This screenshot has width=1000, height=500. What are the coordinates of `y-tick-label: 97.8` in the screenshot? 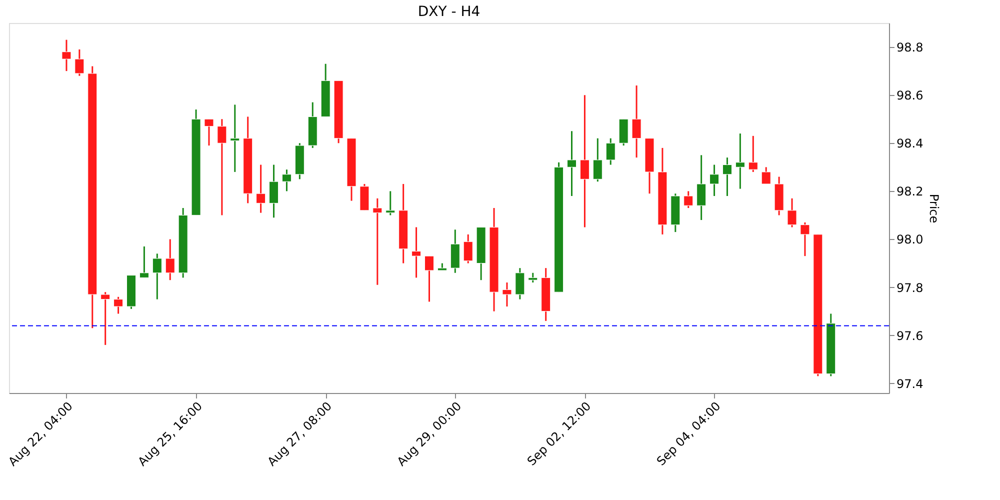 It's located at (910, 287).